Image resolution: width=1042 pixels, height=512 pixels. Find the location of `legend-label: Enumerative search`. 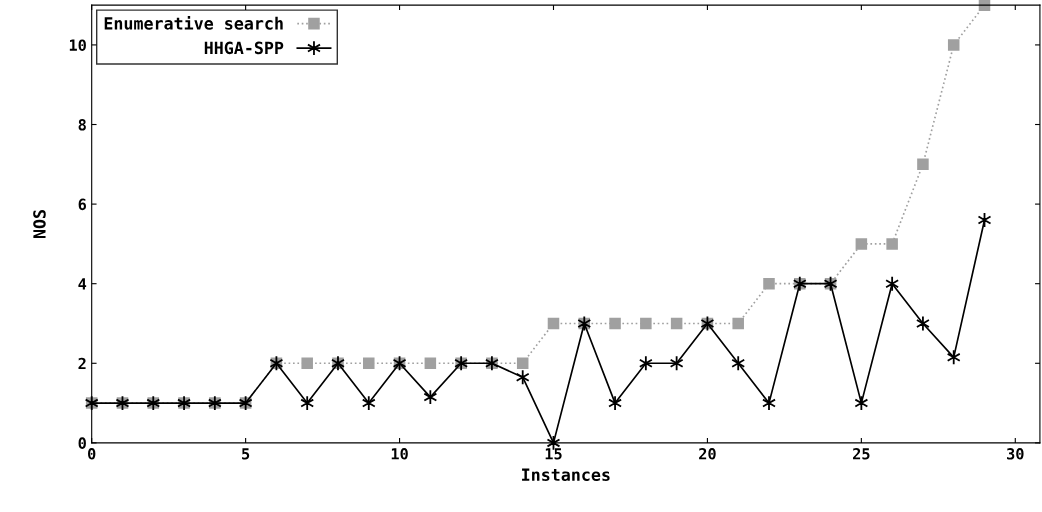

legend-label: Enumerative search is located at coordinates (193, 22).